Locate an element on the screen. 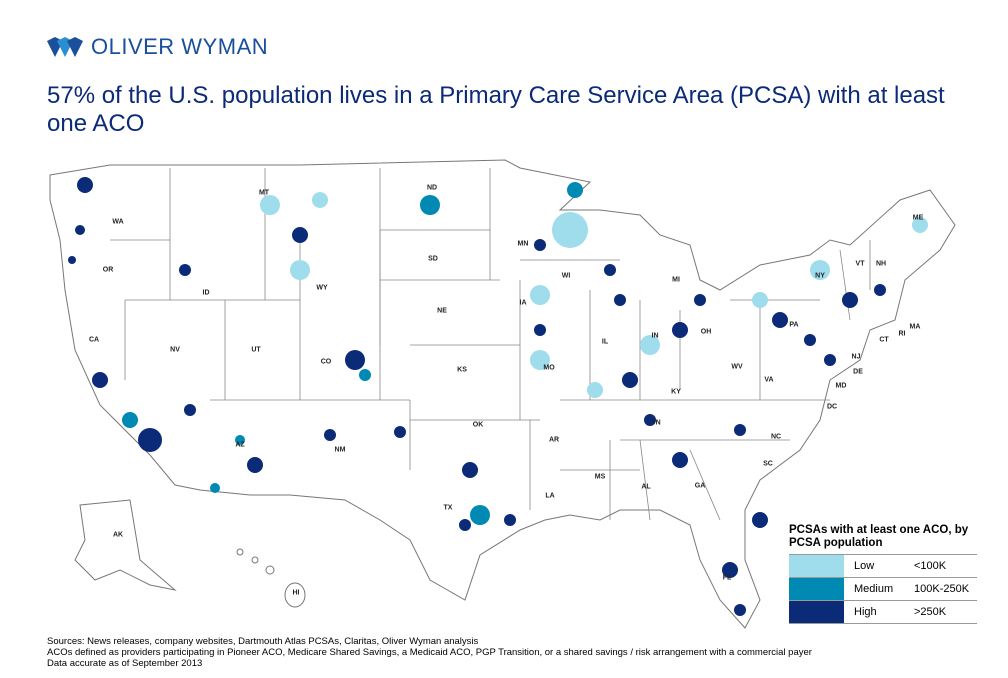 The height and width of the screenshot is (678, 1008). legend-item-low: Low <100K is located at coordinates (883, 565).